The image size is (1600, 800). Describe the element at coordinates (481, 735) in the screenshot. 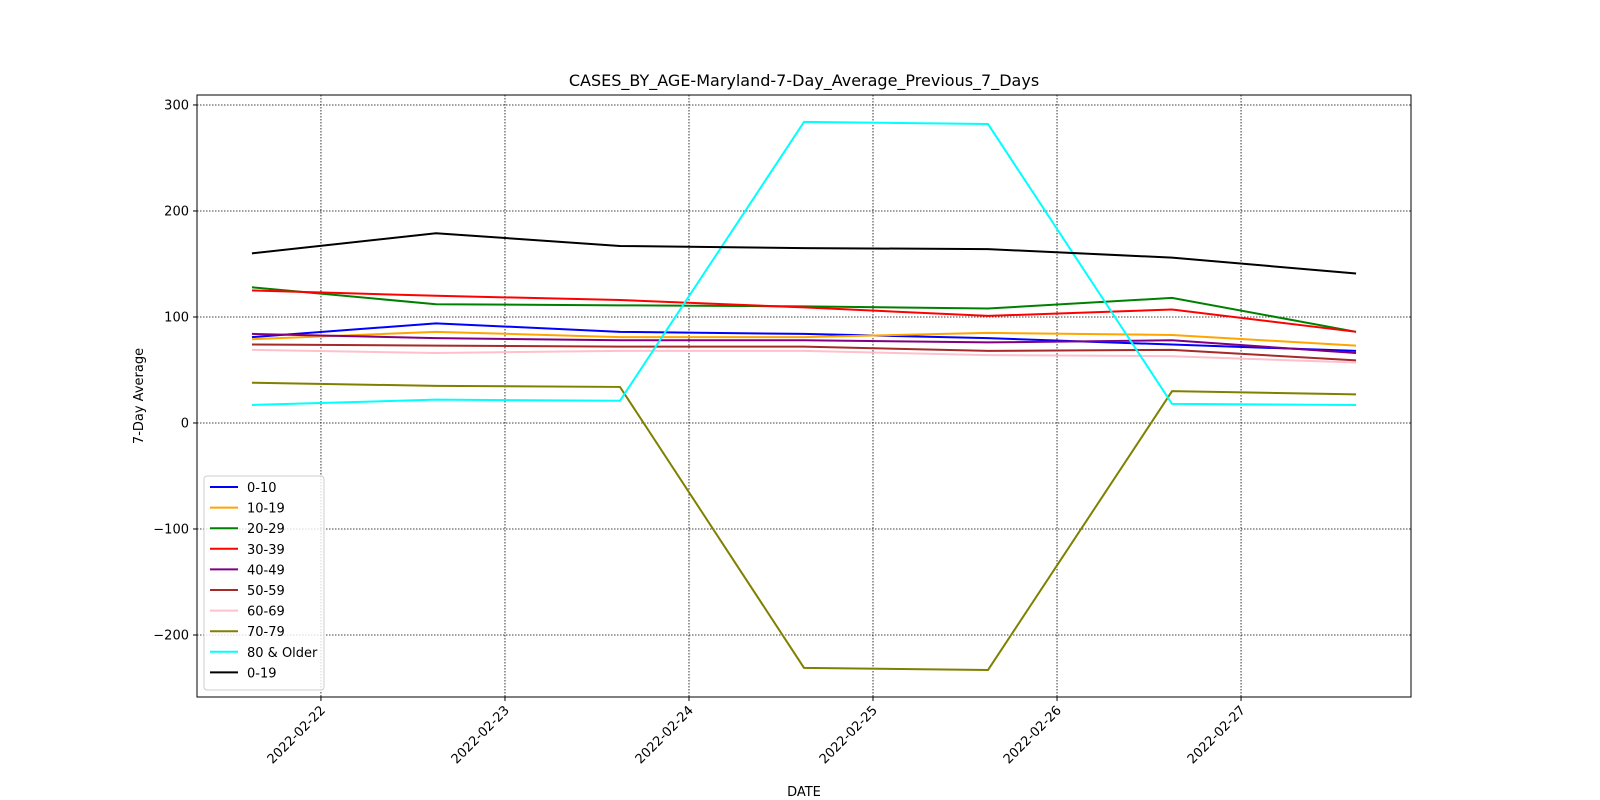

I see `x-tick-label: 2022-02-23` at that location.